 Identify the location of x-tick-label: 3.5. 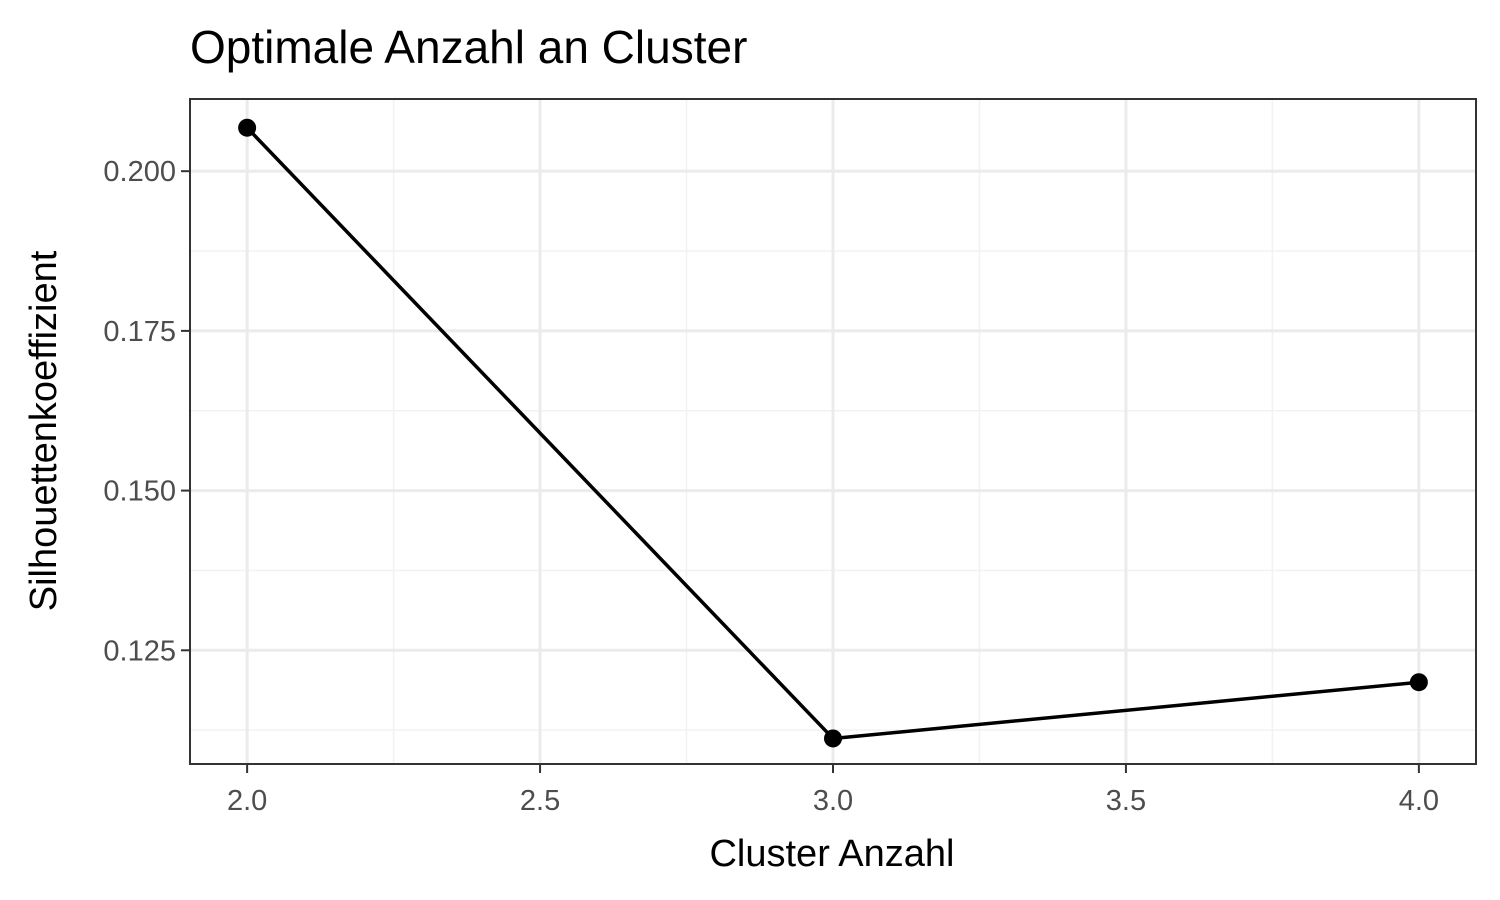
(1126, 801).